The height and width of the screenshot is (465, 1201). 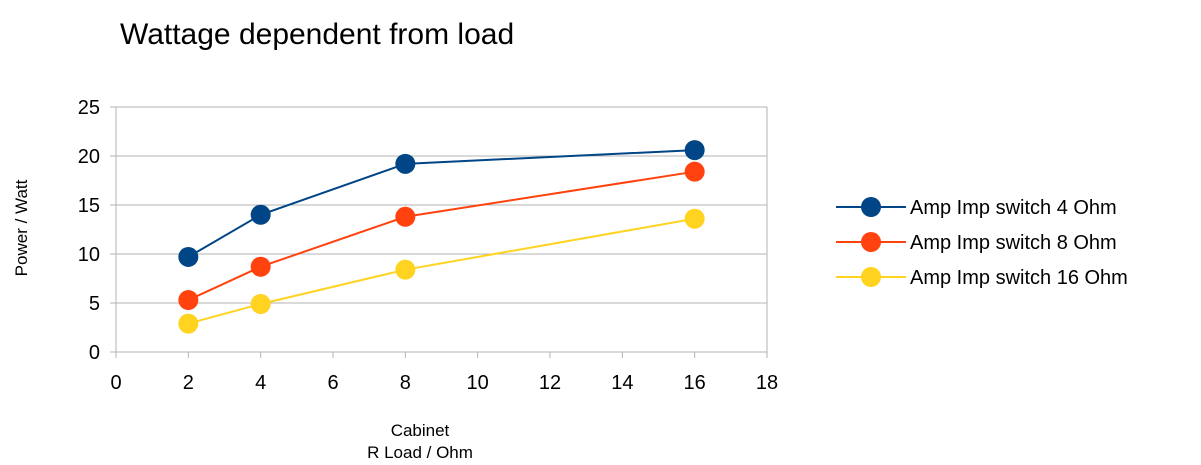 What do you see at coordinates (444, 373) in the screenshot?
I see `x-axis-ticks: 0 2 4 6 8 10 12 14 16 18` at bounding box center [444, 373].